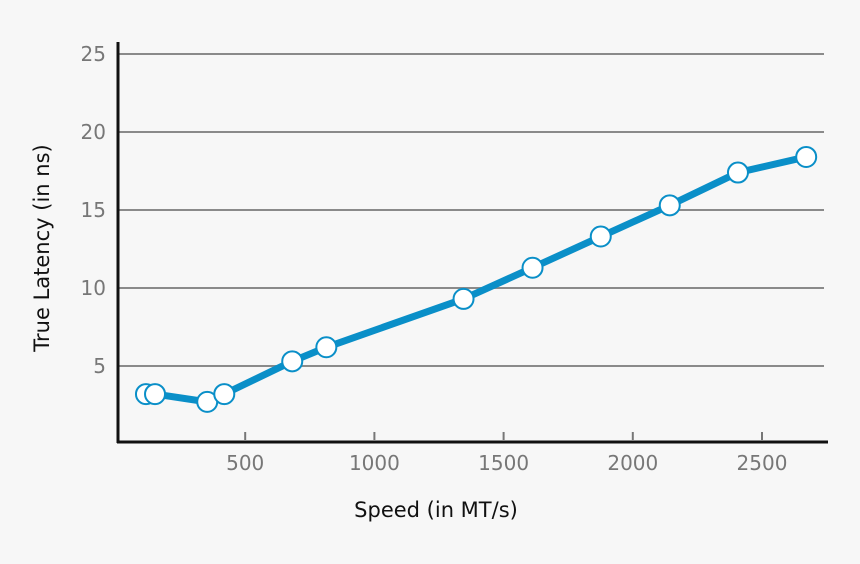 The image size is (860, 564). Describe the element at coordinates (374, 463) in the screenshot. I see `x-tick-label: 1000` at that location.